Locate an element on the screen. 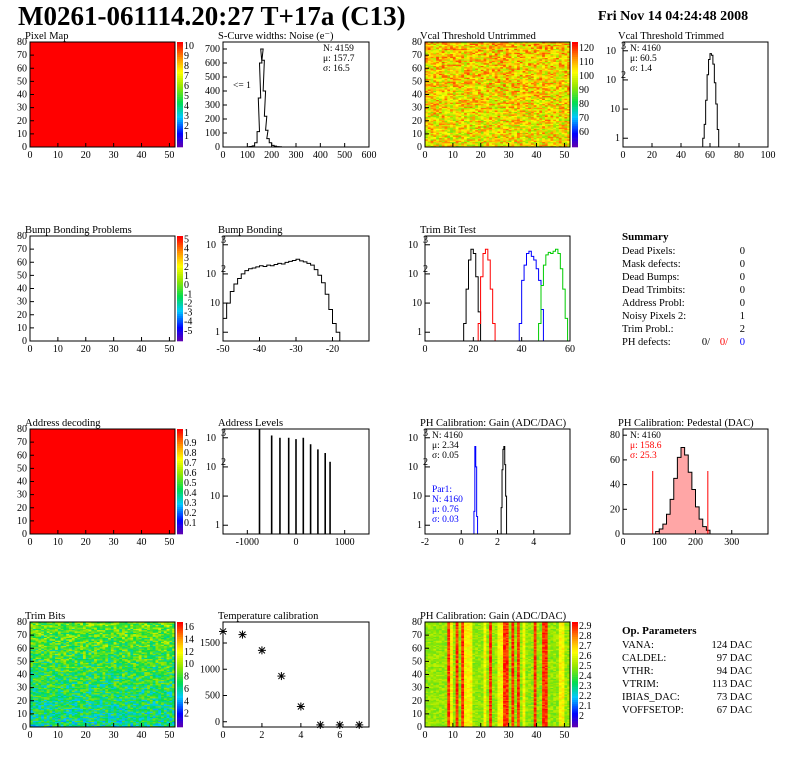  palette-tick-label: 100 is located at coordinates (586, 76).